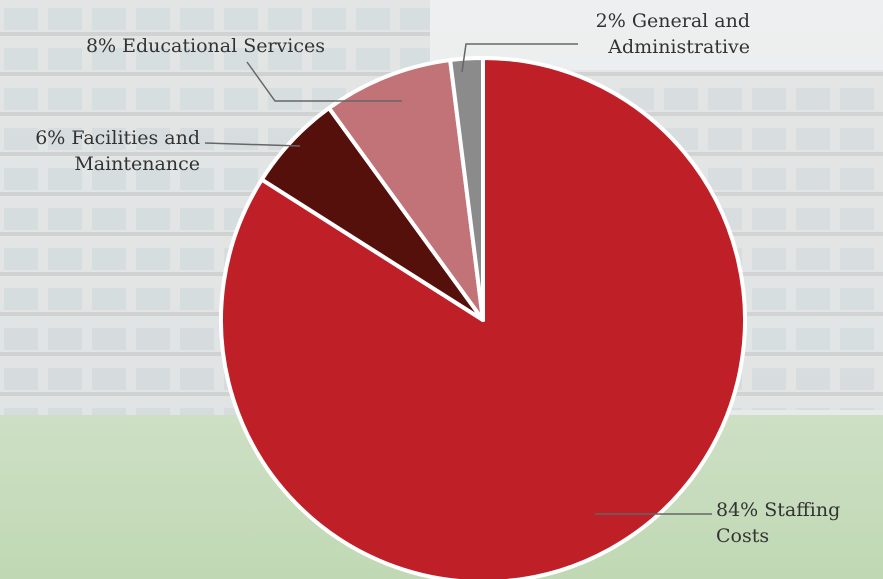 This screenshot has width=883, height=579. Describe the element at coordinates (223, 46) in the screenshot. I see `category-label: Educational Services` at that location.